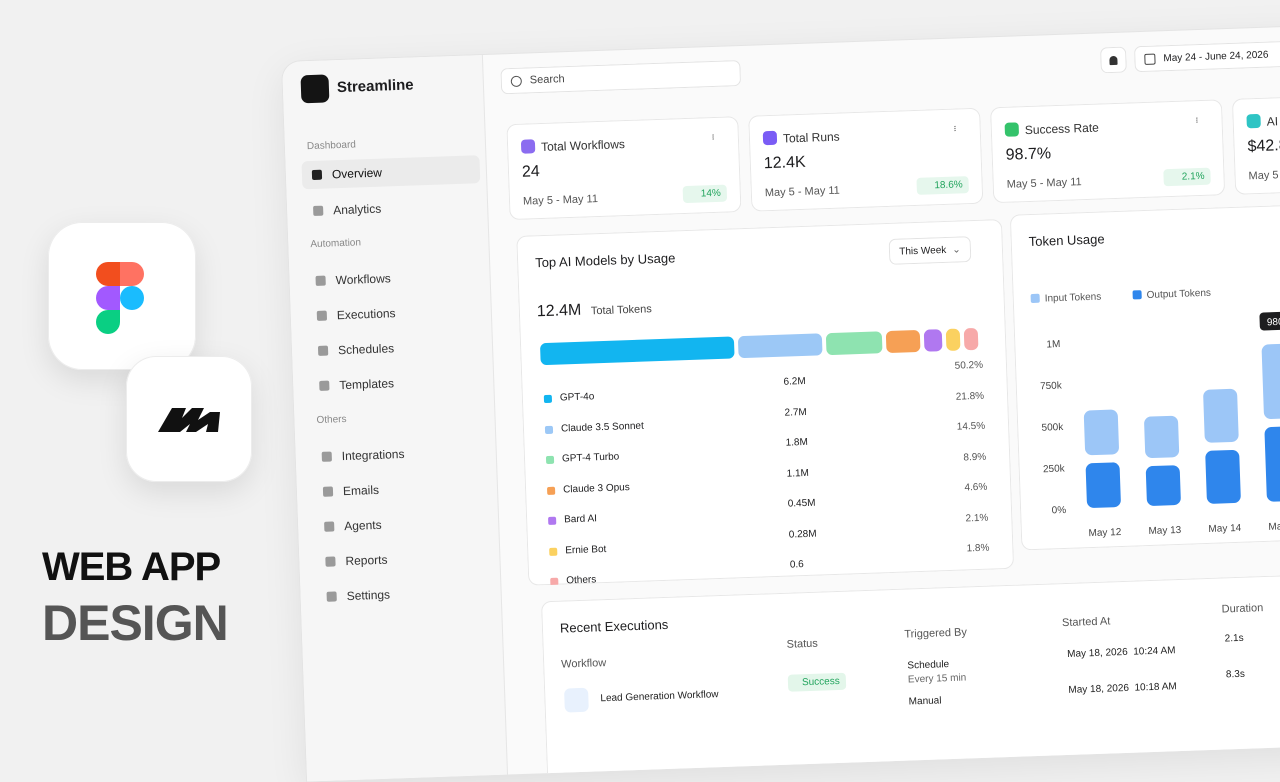 The image size is (1280, 782). I want to click on model-tokens: 1.8M, so click(796, 443).